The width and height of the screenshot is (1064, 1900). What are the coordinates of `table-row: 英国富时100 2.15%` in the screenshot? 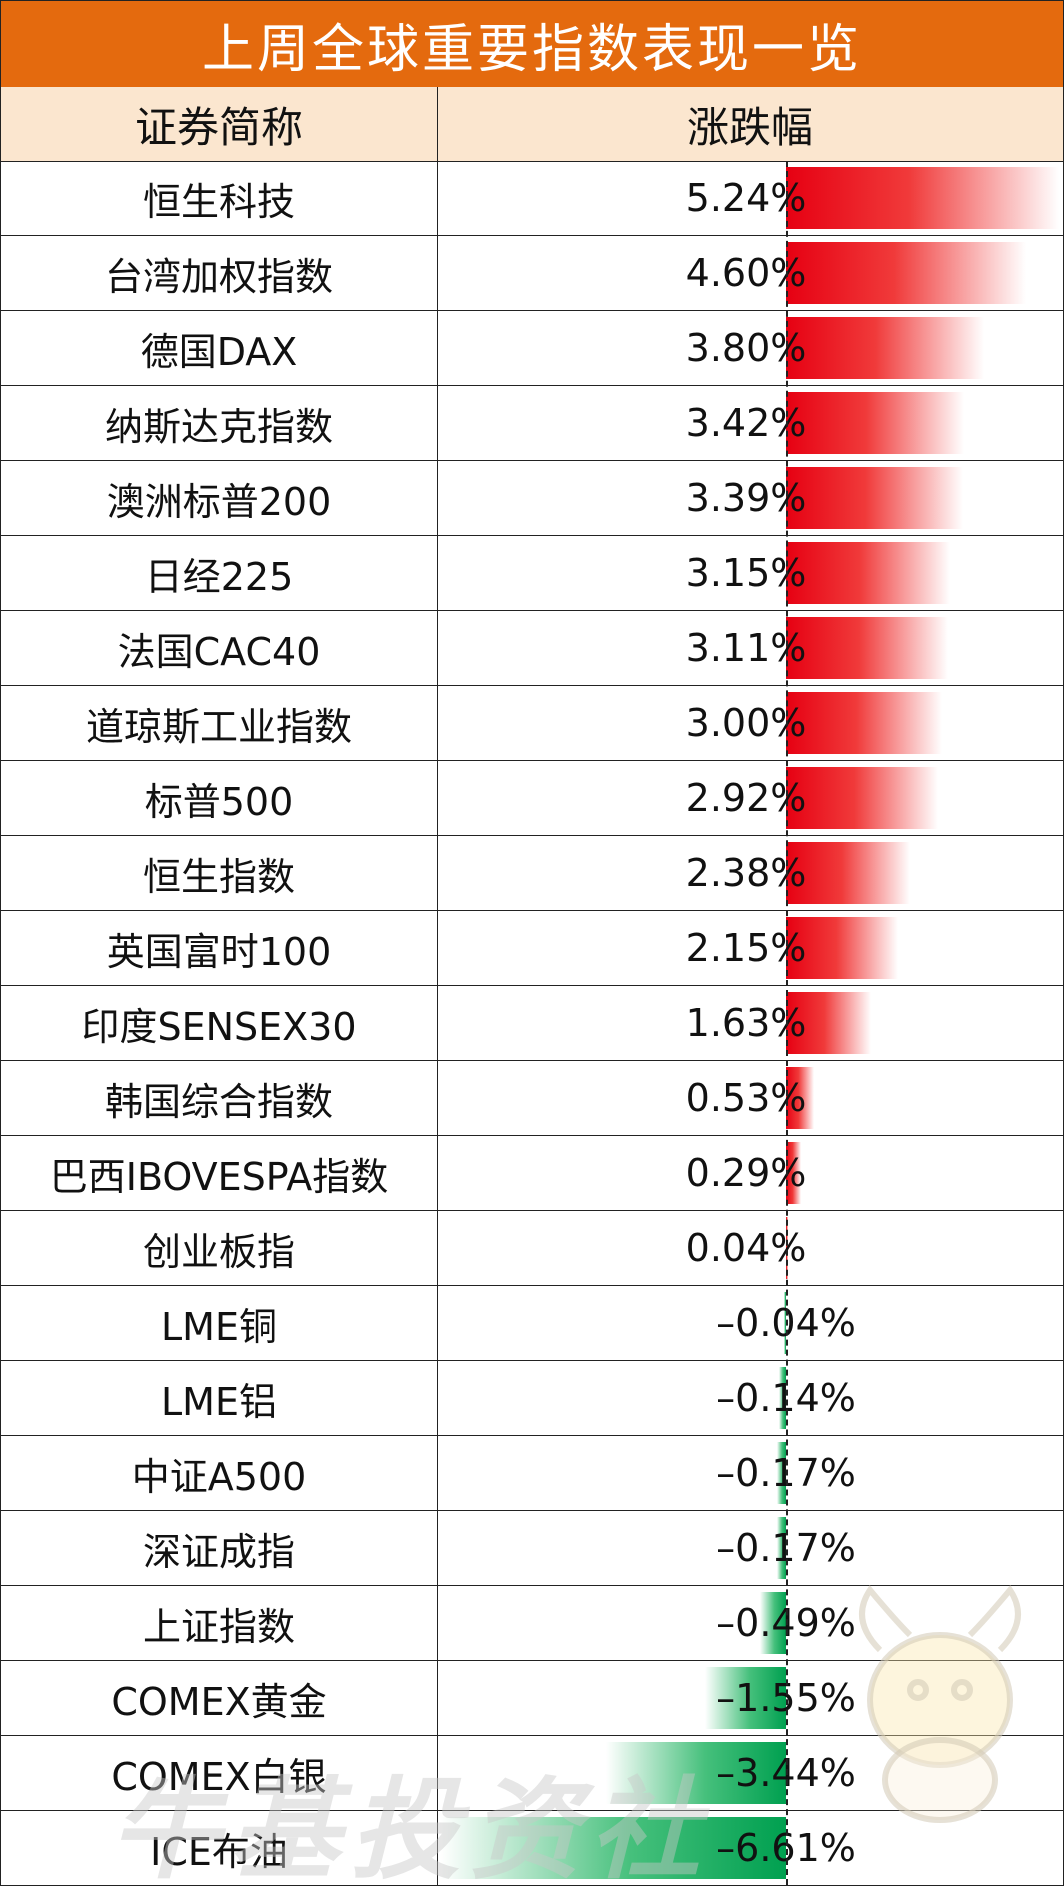 It's located at (532, 948).